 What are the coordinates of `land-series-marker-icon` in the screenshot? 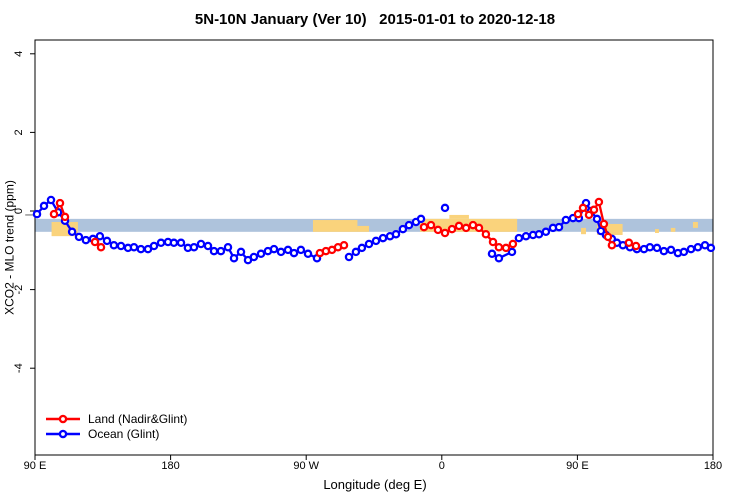 It's located at (63, 418).